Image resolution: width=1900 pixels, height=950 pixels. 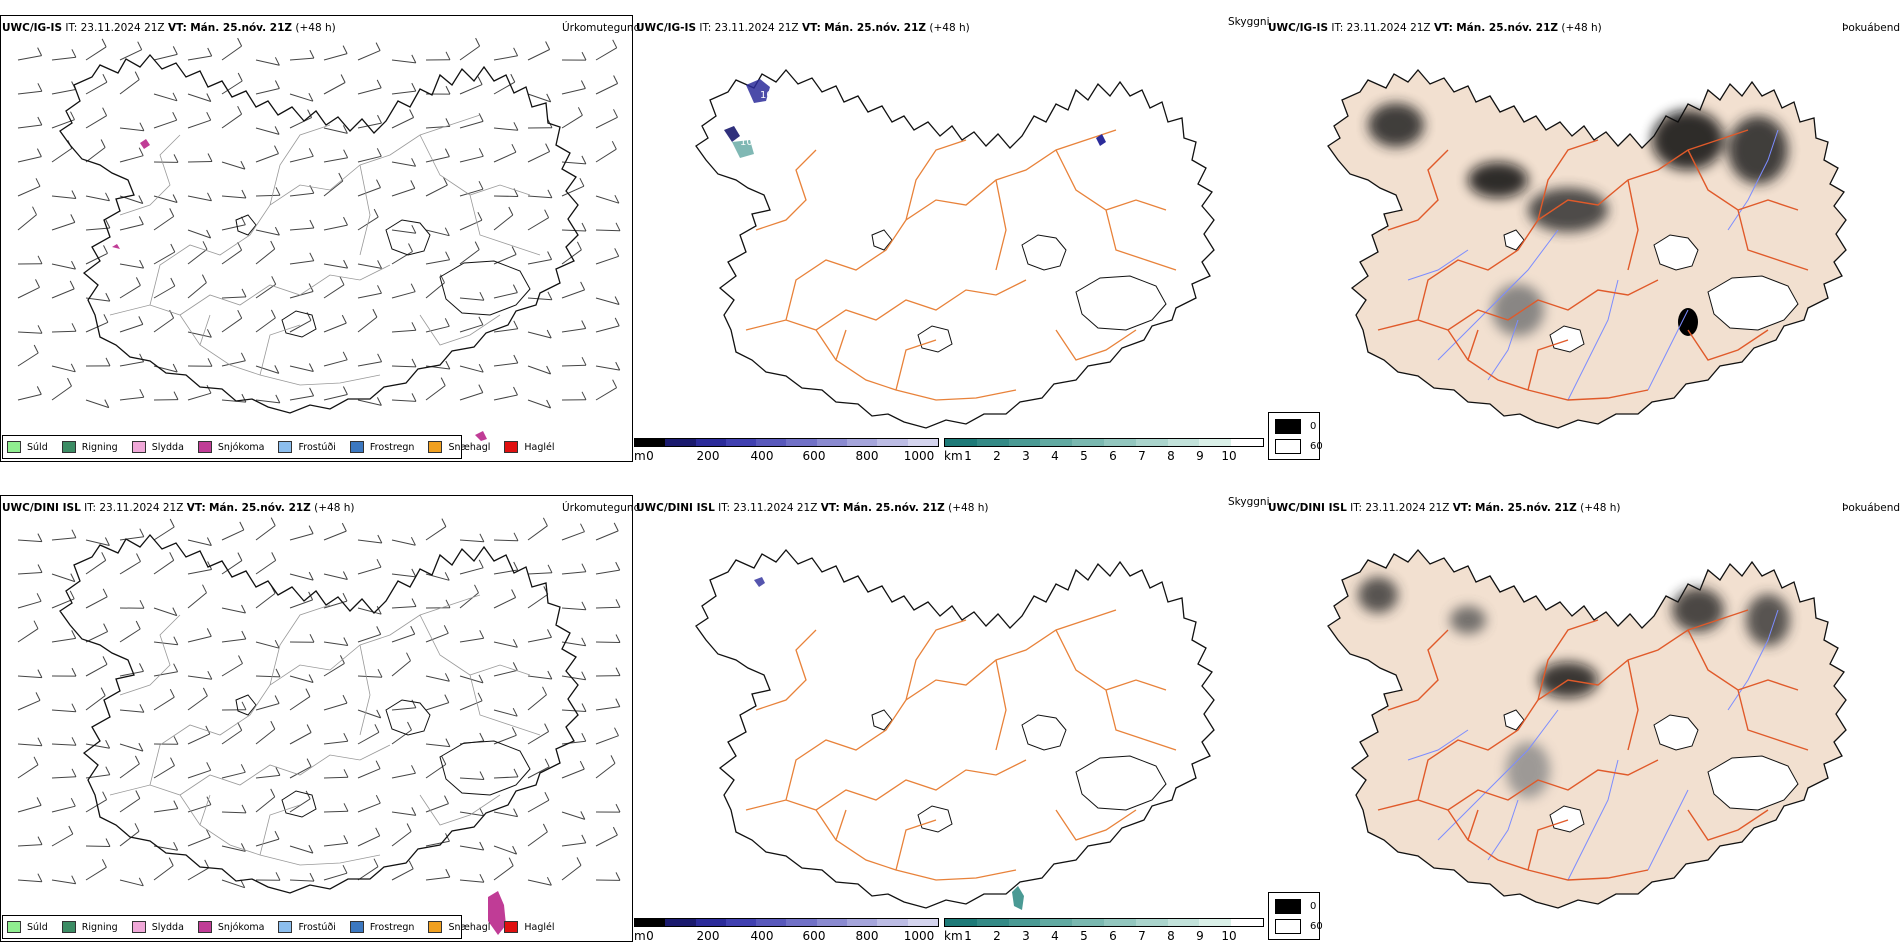 What do you see at coordinates (1142, 456) in the screenshot?
I see `tick-label: 7` at bounding box center [1142, 456].